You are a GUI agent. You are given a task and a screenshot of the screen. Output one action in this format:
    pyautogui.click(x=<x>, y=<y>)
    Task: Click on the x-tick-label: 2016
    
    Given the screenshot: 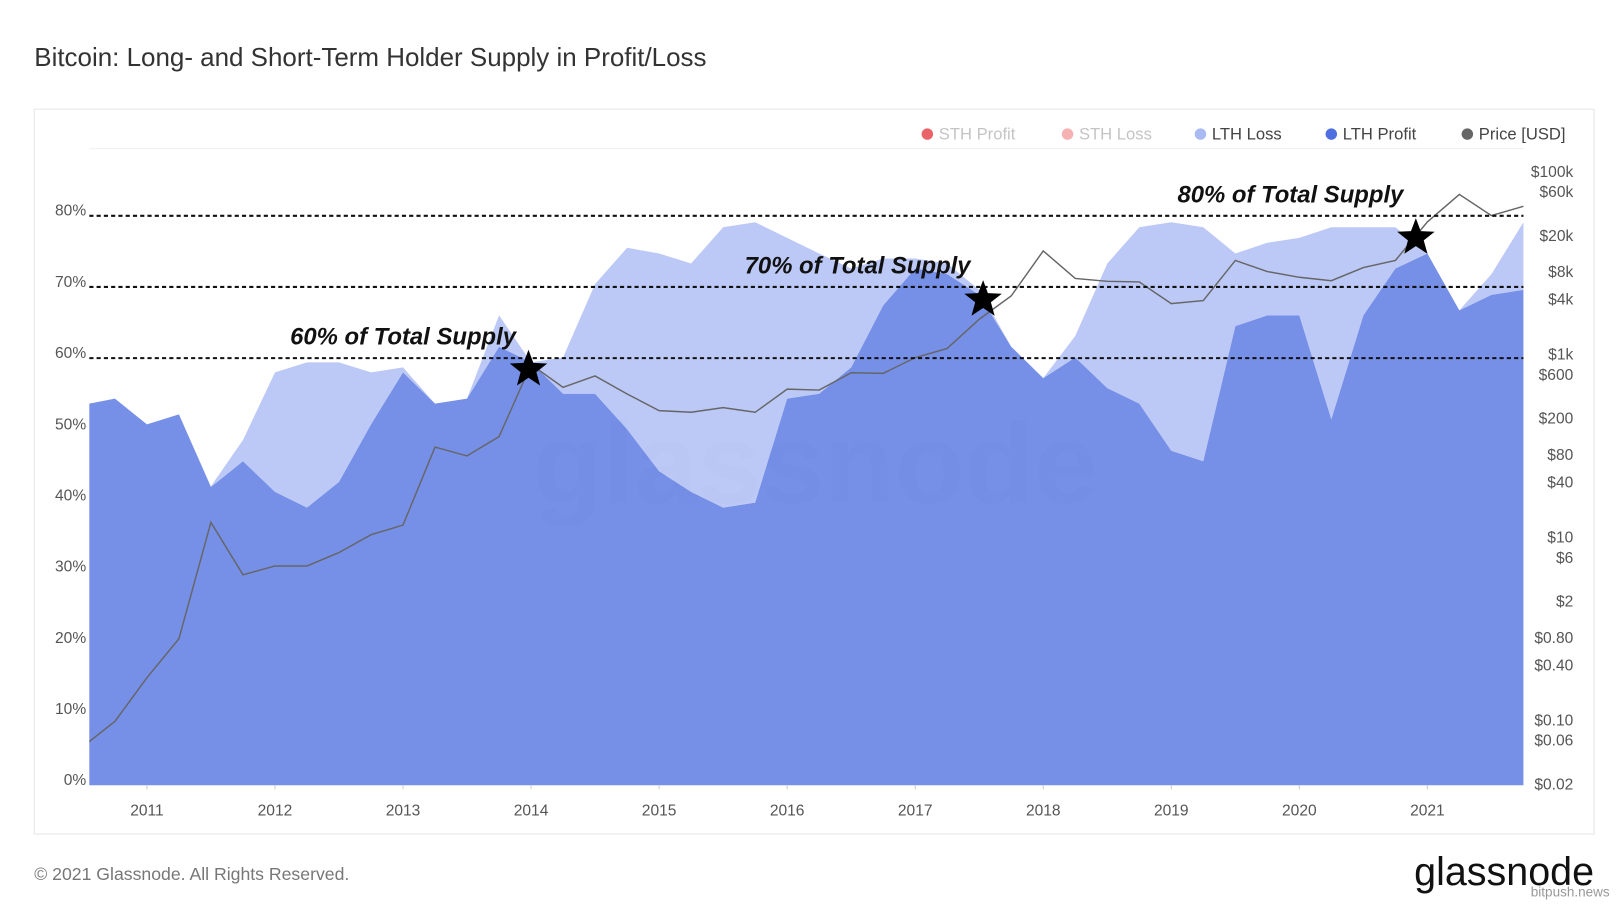 What is the action you would take?
    pyautogui.click(x=787, y=810)
    